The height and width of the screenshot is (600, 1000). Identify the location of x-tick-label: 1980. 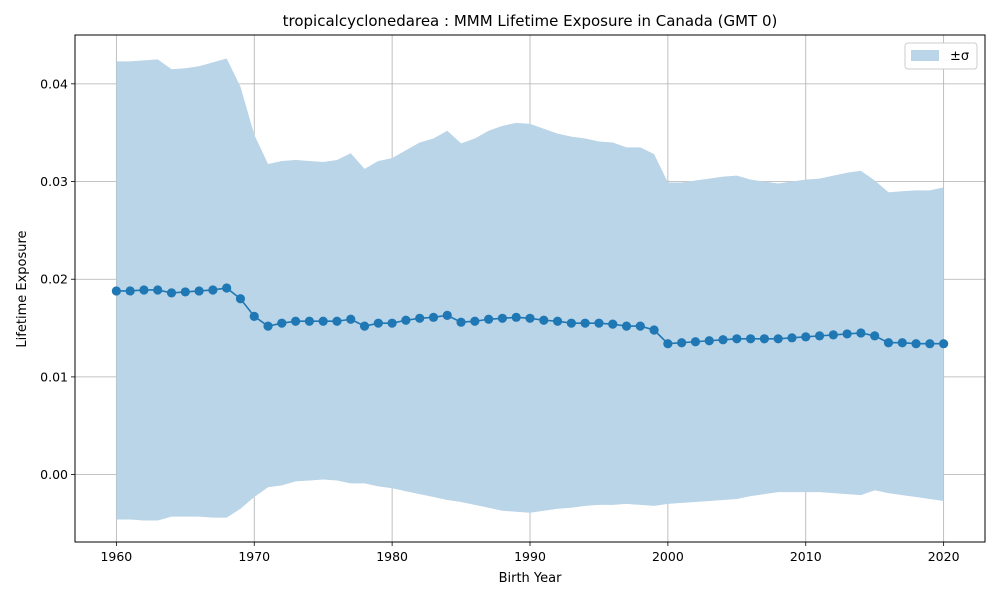
(392, 556).